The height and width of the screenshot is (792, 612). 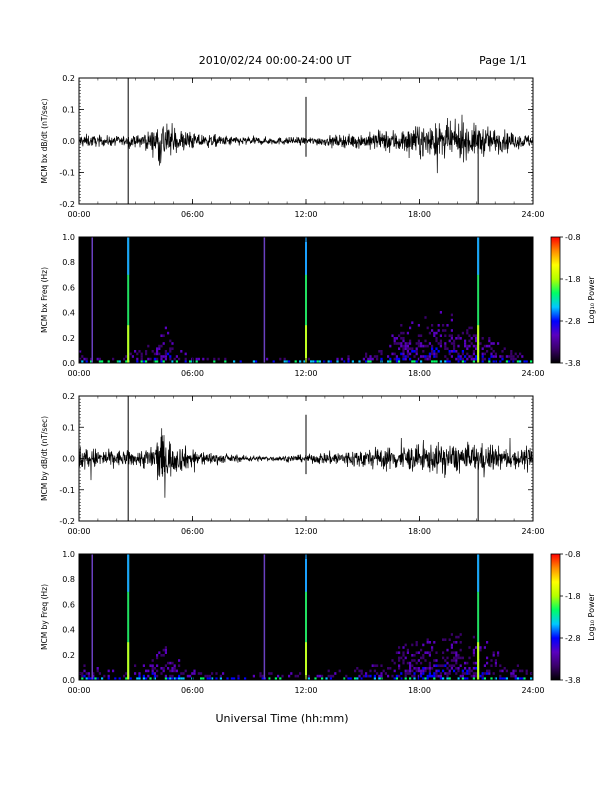 What do you see at coordinates (192, 531) in the screenshot?
I see `by-waveform-xtick-label: 06:00` at bounding box center [192, 531].